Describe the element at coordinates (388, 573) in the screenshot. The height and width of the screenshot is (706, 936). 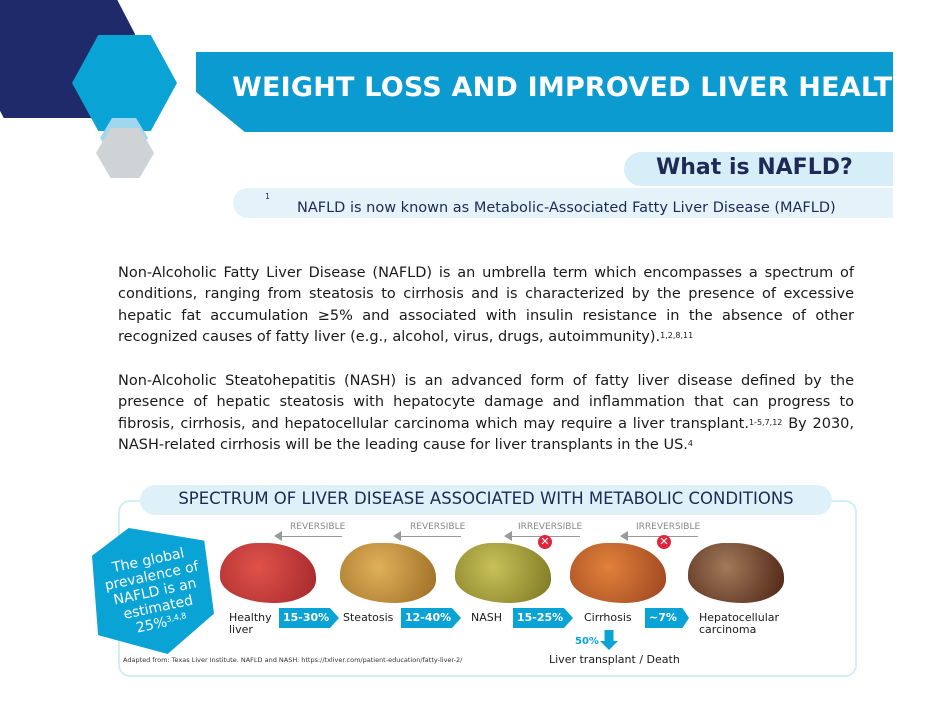
I see `steatosis-liver-image` at that location.